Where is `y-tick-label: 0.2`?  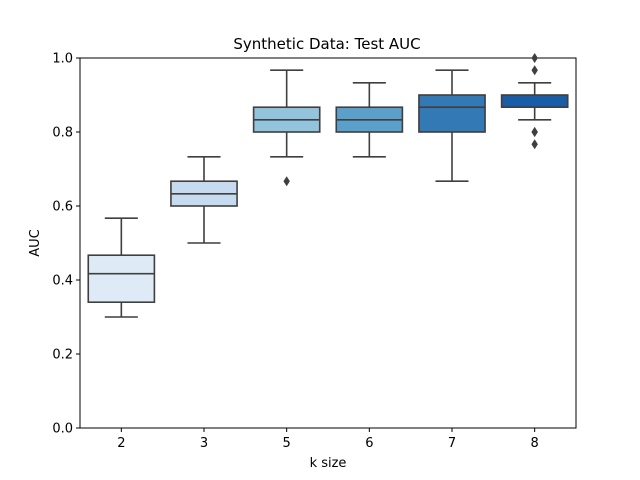
y-tick-label: 0.2 is located at coordinates (62, 355).